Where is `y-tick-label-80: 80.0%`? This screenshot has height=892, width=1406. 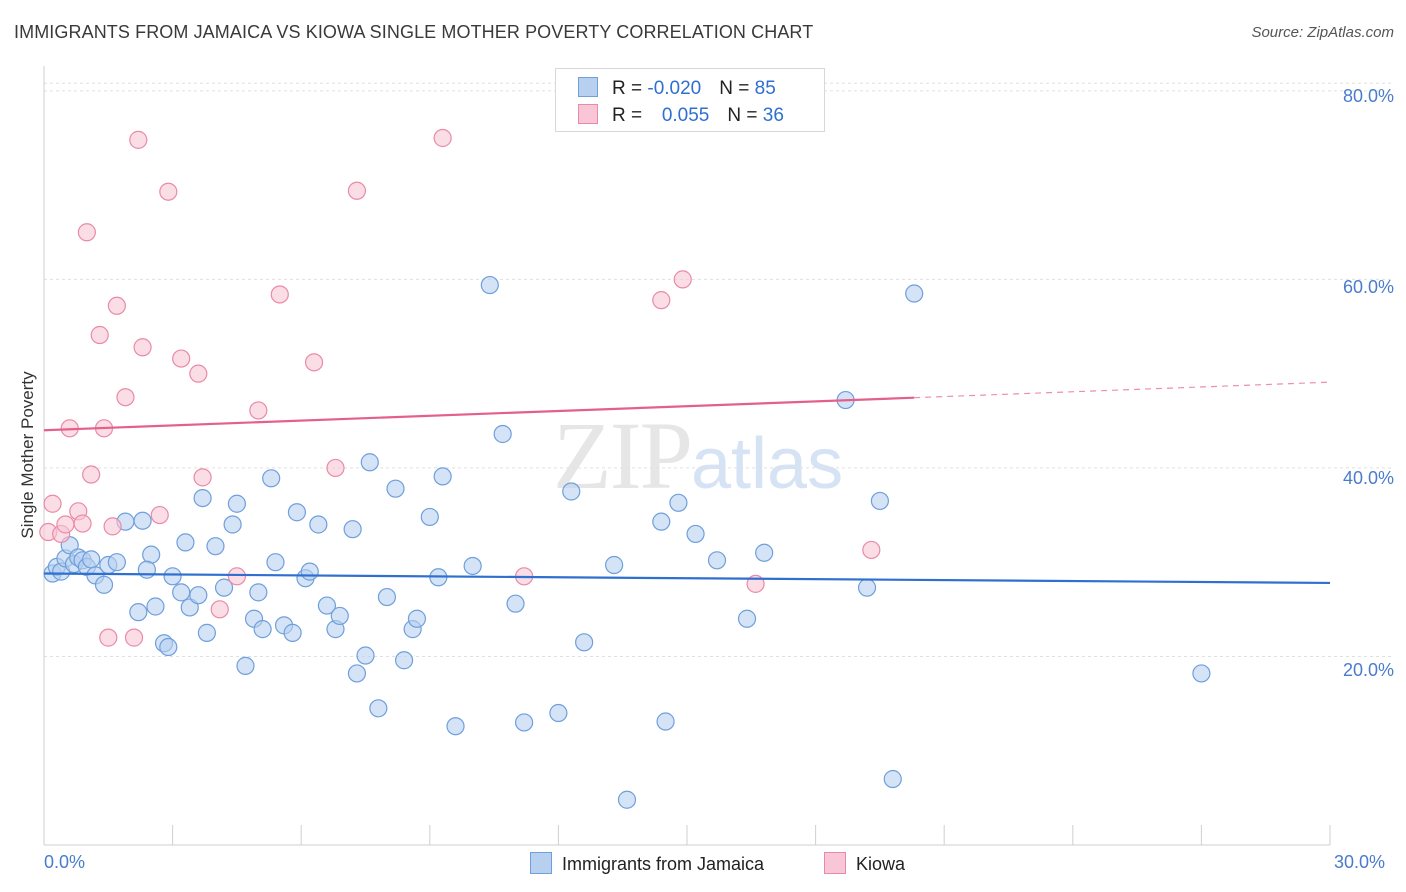
y-tick-label-80: 80.0% is located at coordinates (1368, 96).